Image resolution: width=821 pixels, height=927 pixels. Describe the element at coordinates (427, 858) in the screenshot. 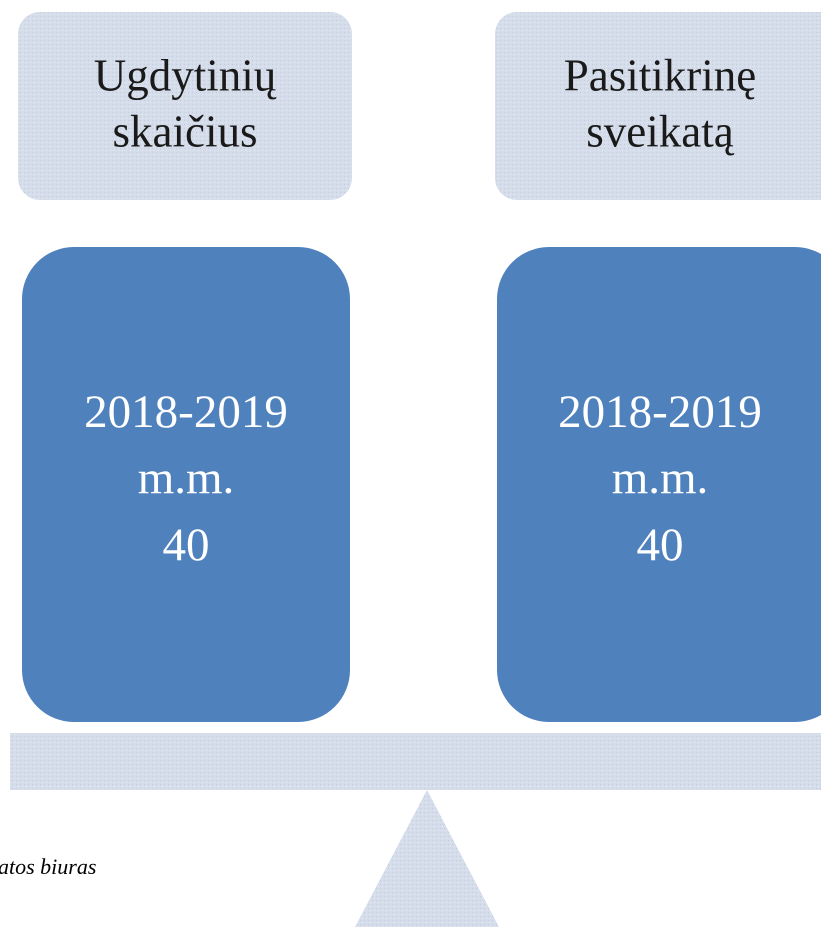

I see `fulcrum` at that location.